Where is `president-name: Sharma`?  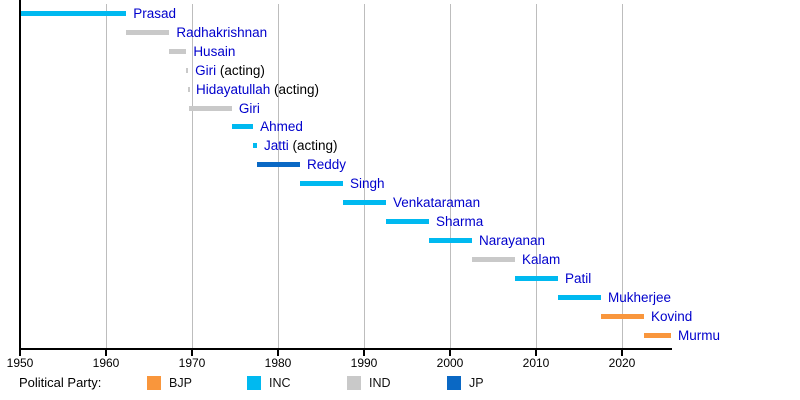 president-name: Sharma is located at coordinates (460, 222).